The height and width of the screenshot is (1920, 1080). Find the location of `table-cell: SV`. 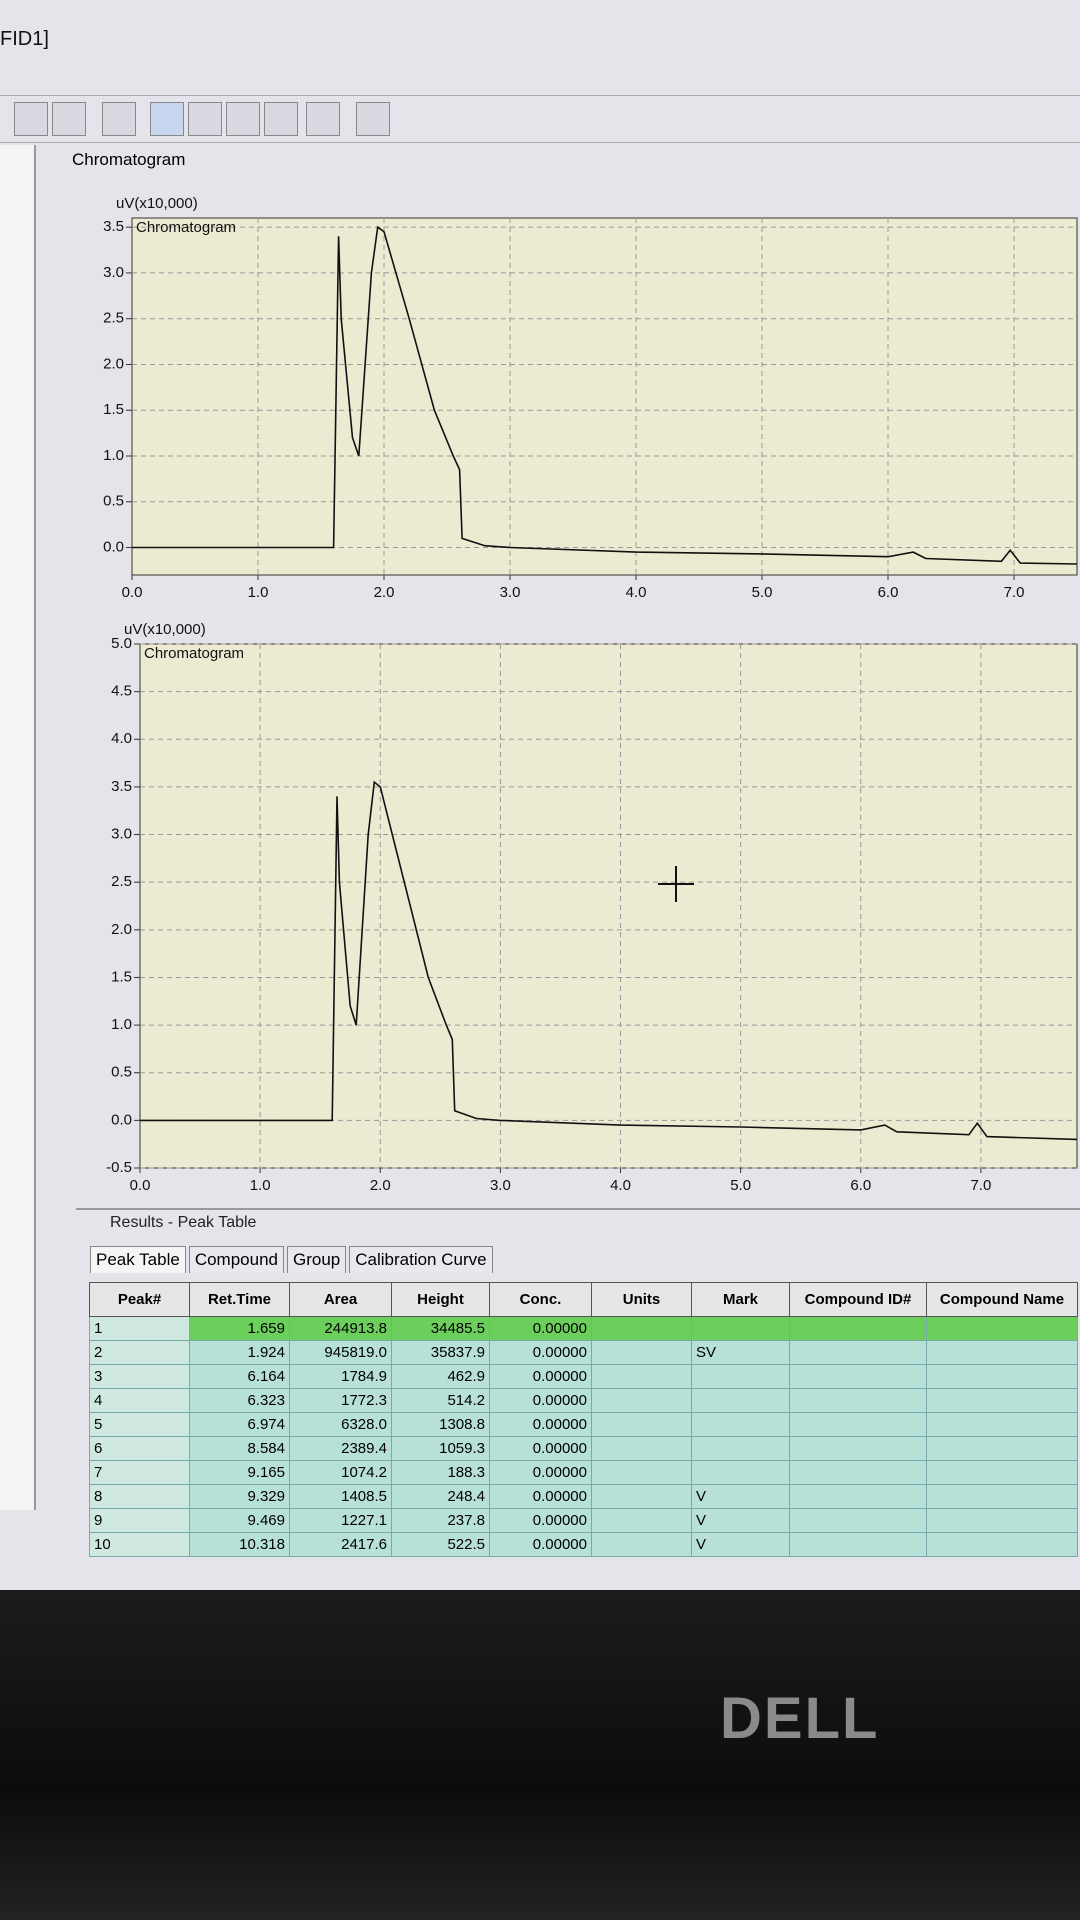

table-cell: SV is located at coordinates (740, 1352).